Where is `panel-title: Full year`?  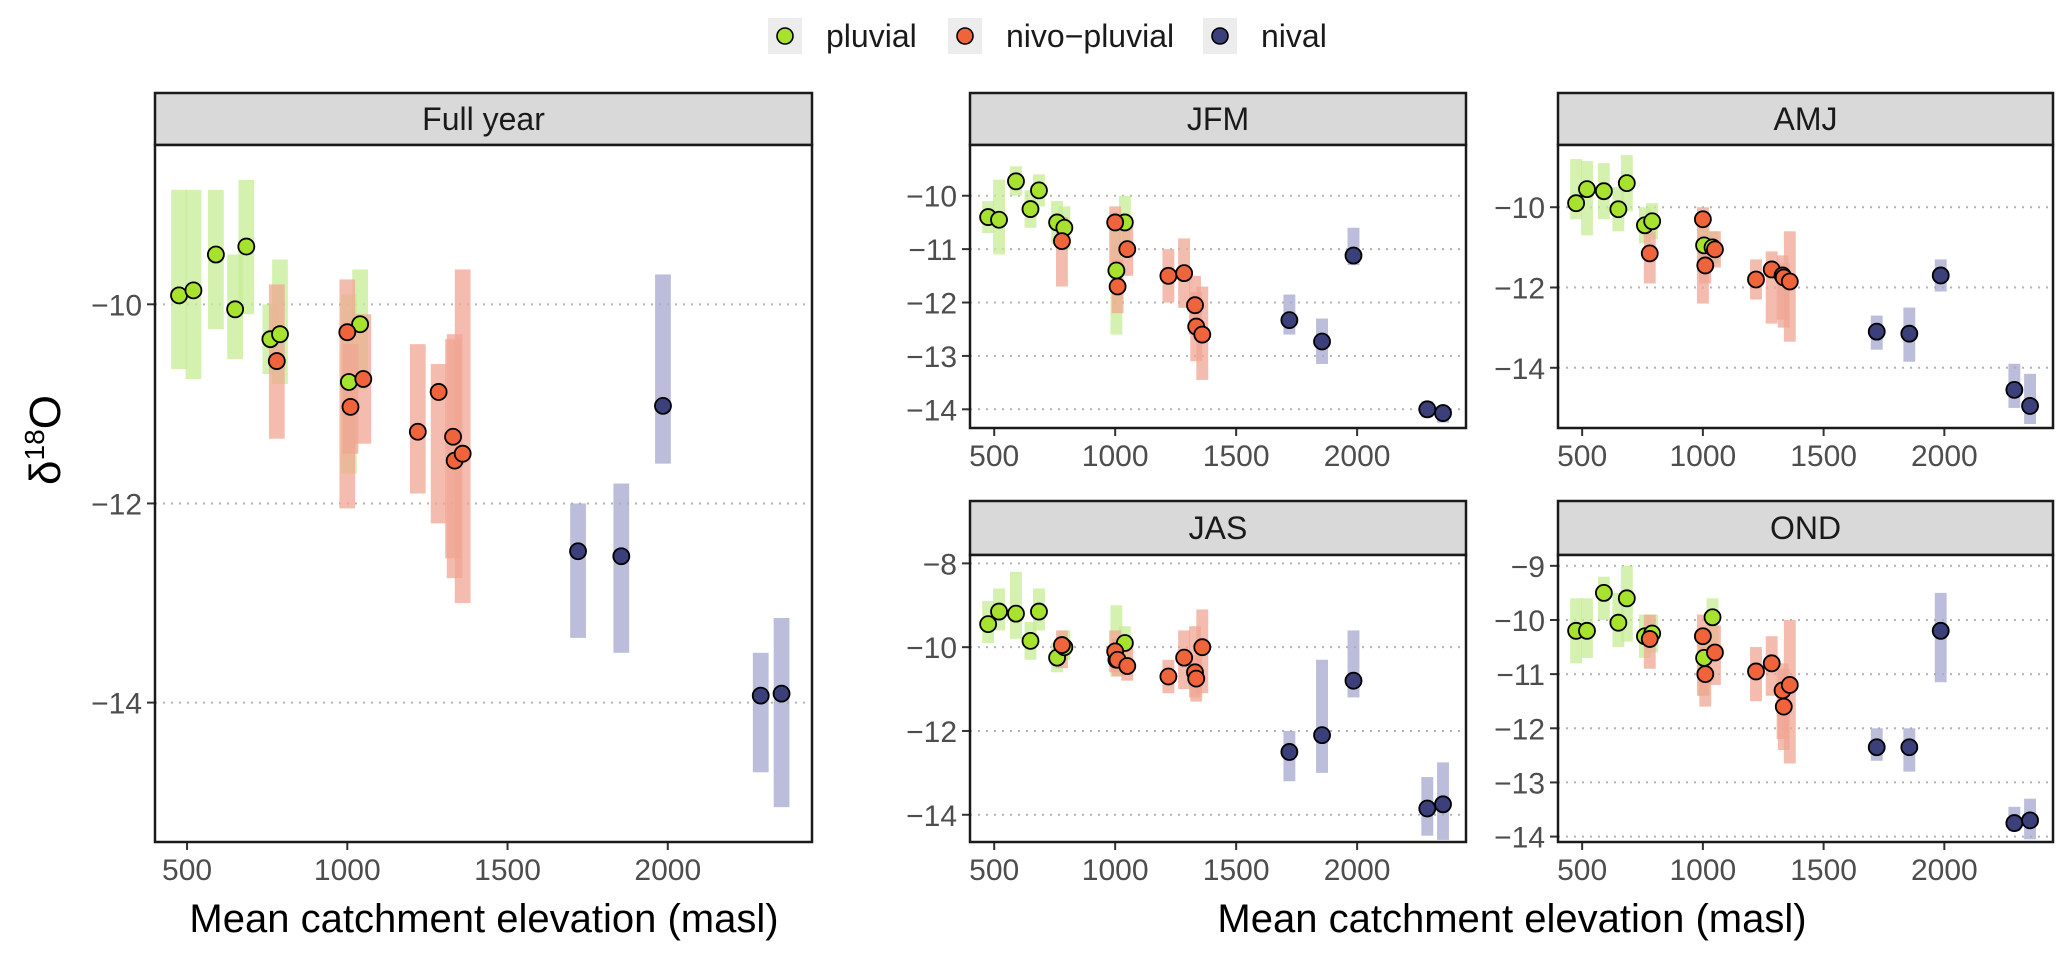
panel-title: Full year is located at coordinates (483, 119).